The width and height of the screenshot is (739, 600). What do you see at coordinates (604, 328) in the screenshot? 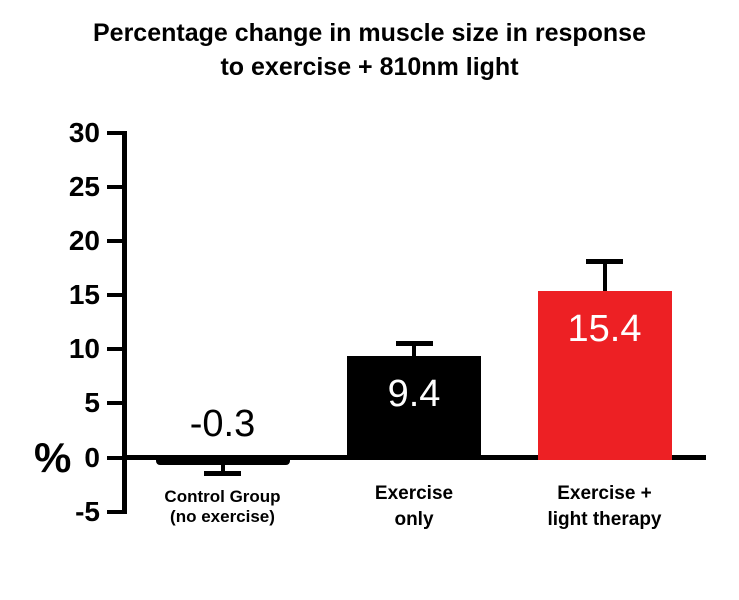
I see `bar-value-label: 15.4` at bounding box center [604, 328].